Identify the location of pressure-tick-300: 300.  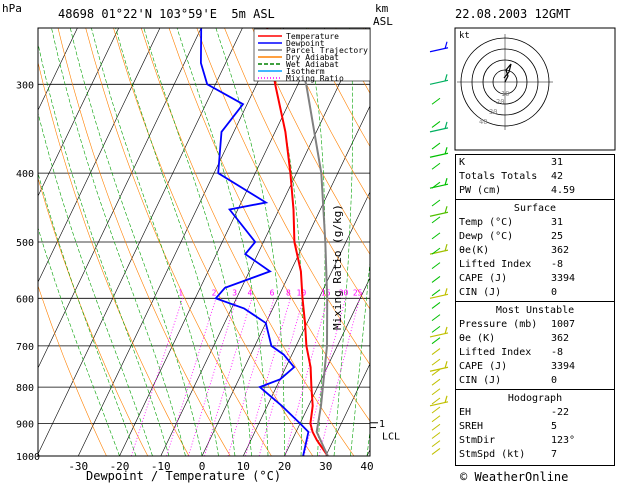
(25, 85).